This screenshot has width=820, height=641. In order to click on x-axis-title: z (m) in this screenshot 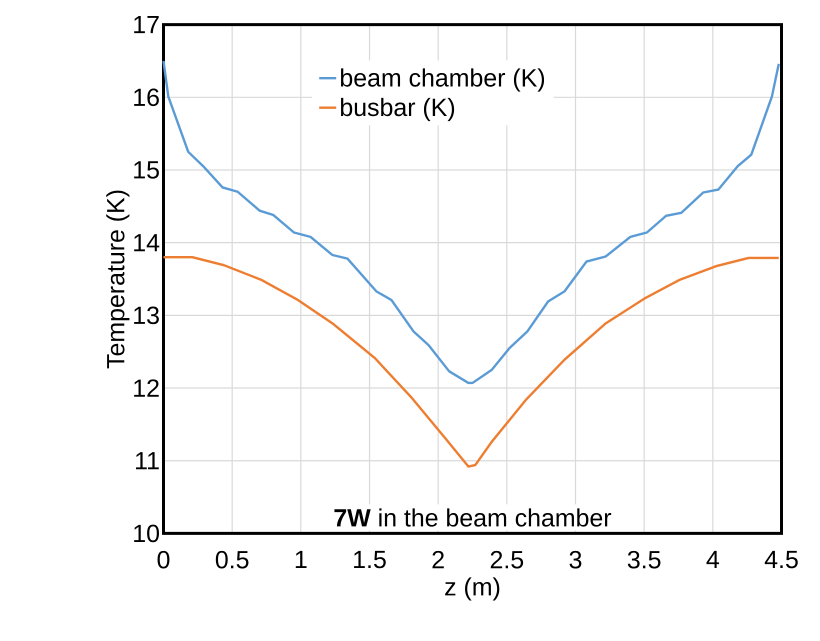, I will do `click(472, 589)`.